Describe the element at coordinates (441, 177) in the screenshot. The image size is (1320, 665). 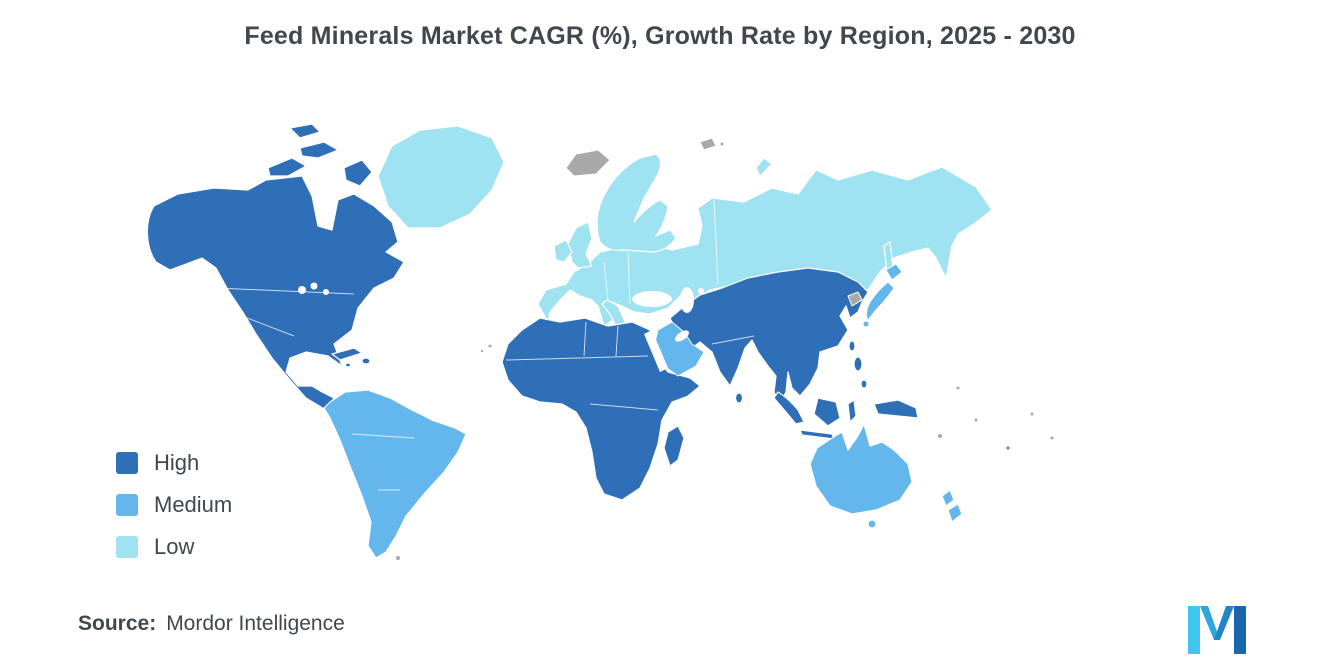
I see `landmass-greenland` at that location.